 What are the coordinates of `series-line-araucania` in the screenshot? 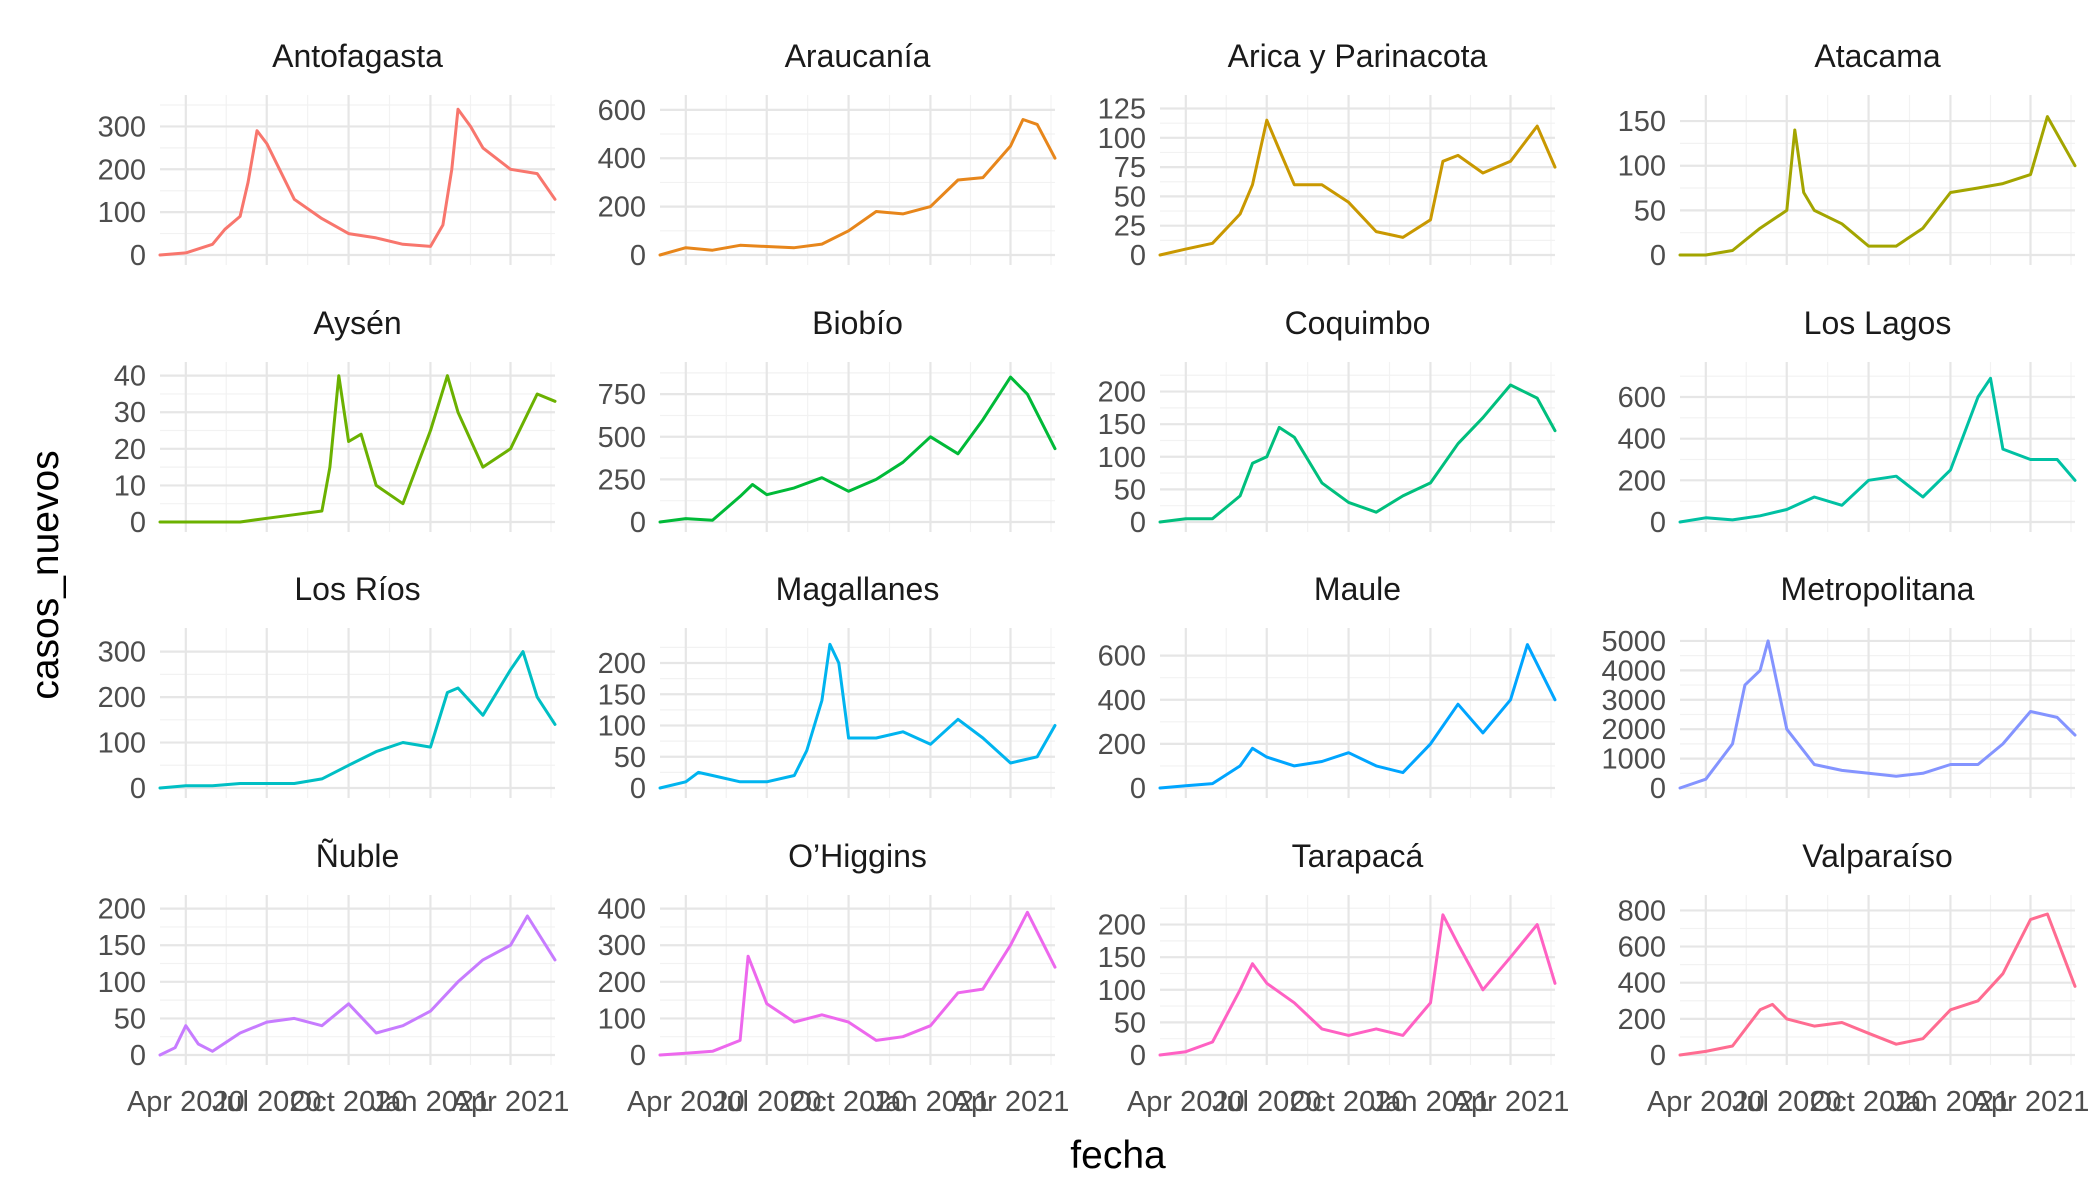 It's located at (857, 187).